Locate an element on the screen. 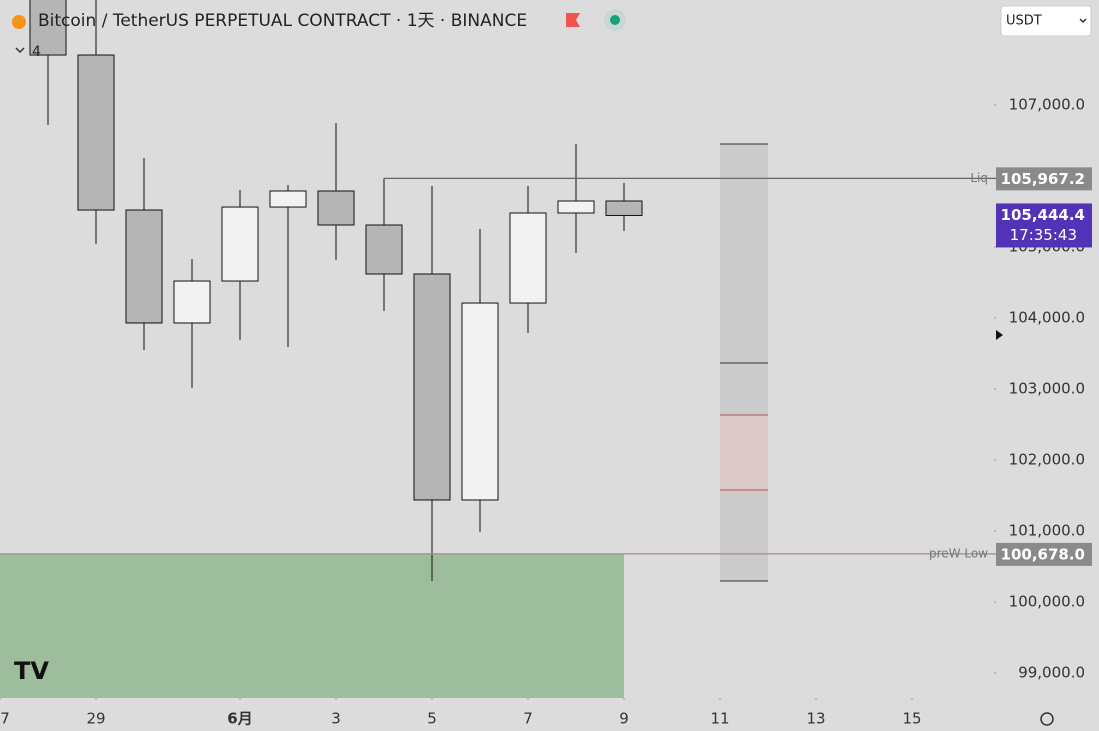 Image resolution: width=1099 pixels, height=731 pixels. x-tick-label: 13 is located at coordinates (815, 719).